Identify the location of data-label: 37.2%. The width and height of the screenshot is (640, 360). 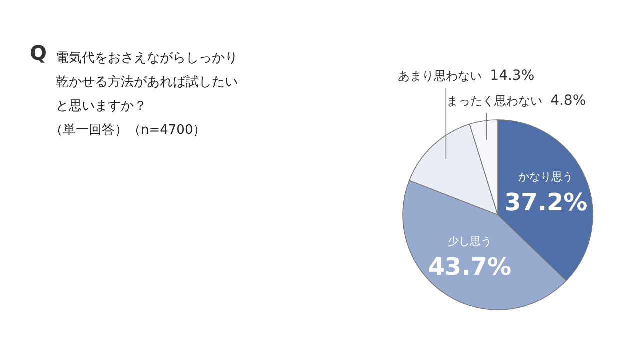
(546, 202).